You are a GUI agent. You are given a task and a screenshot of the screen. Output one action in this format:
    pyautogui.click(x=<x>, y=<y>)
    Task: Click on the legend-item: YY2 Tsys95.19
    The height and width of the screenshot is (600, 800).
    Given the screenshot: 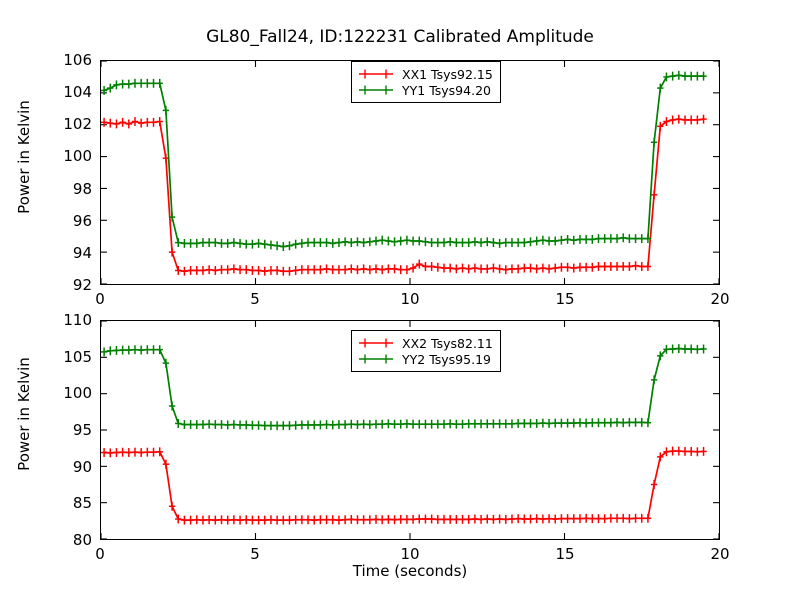 What is the action you would take?
    pyautogui.click(x=425, y=359)
    